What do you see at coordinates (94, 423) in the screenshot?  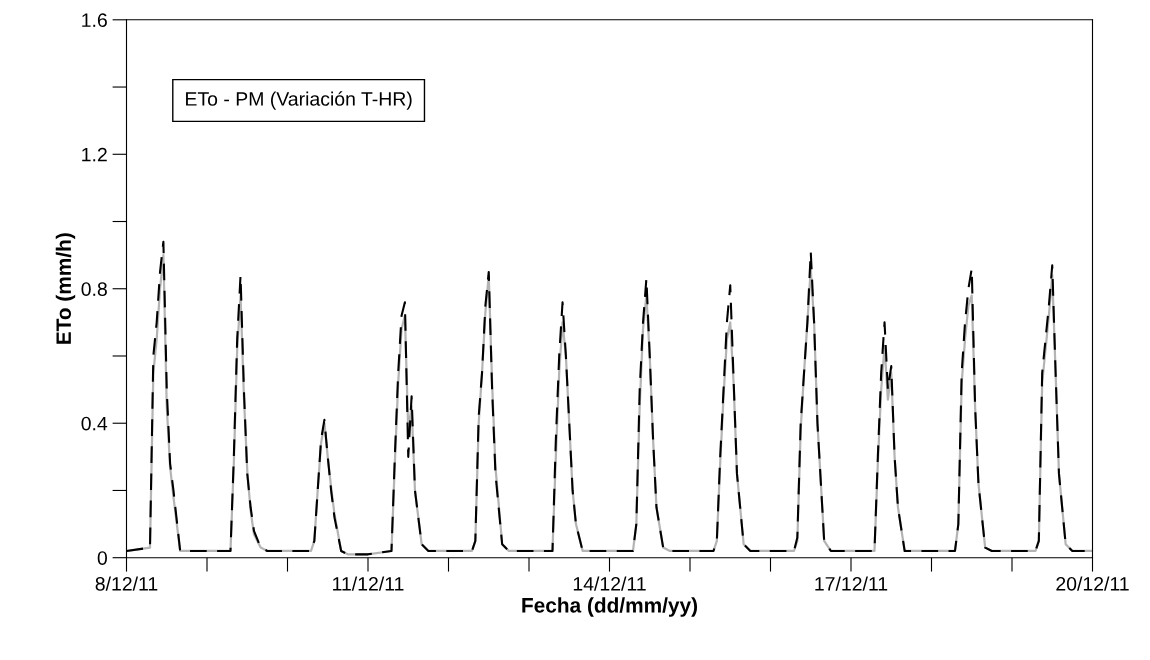 I see `y-tick-label: 0.4` at bounding box center [94, 423].